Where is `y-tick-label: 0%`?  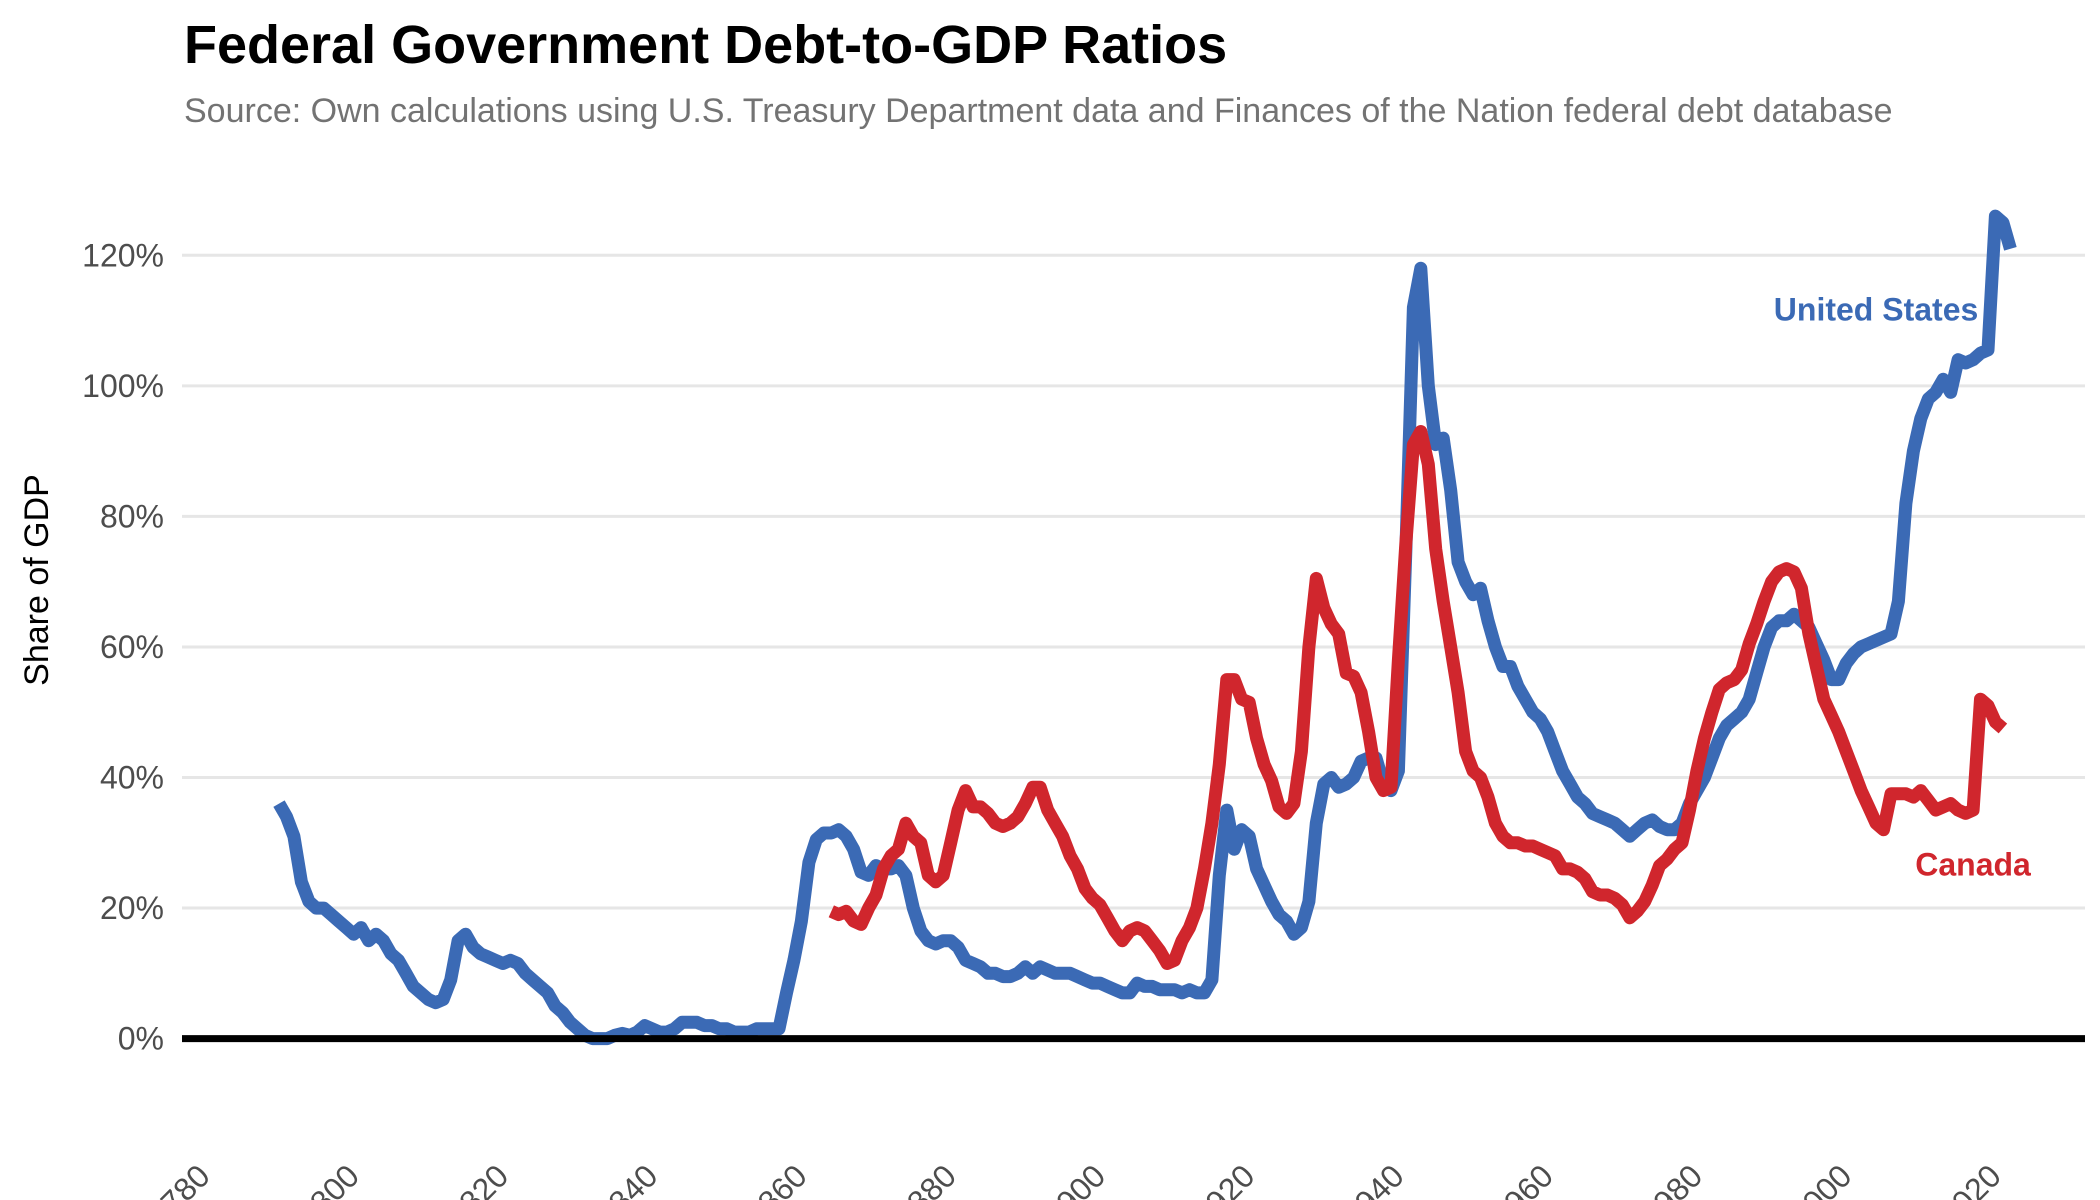 y-tick-label: 0% is located at coordinates (141, 1039).